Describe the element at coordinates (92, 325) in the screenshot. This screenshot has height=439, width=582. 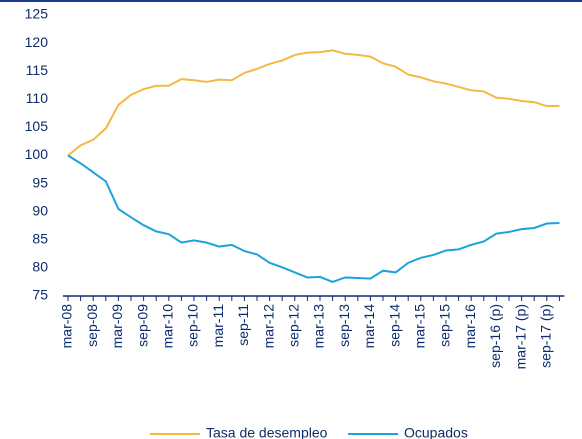
I see `x-tick-label: sep-08` at that location.